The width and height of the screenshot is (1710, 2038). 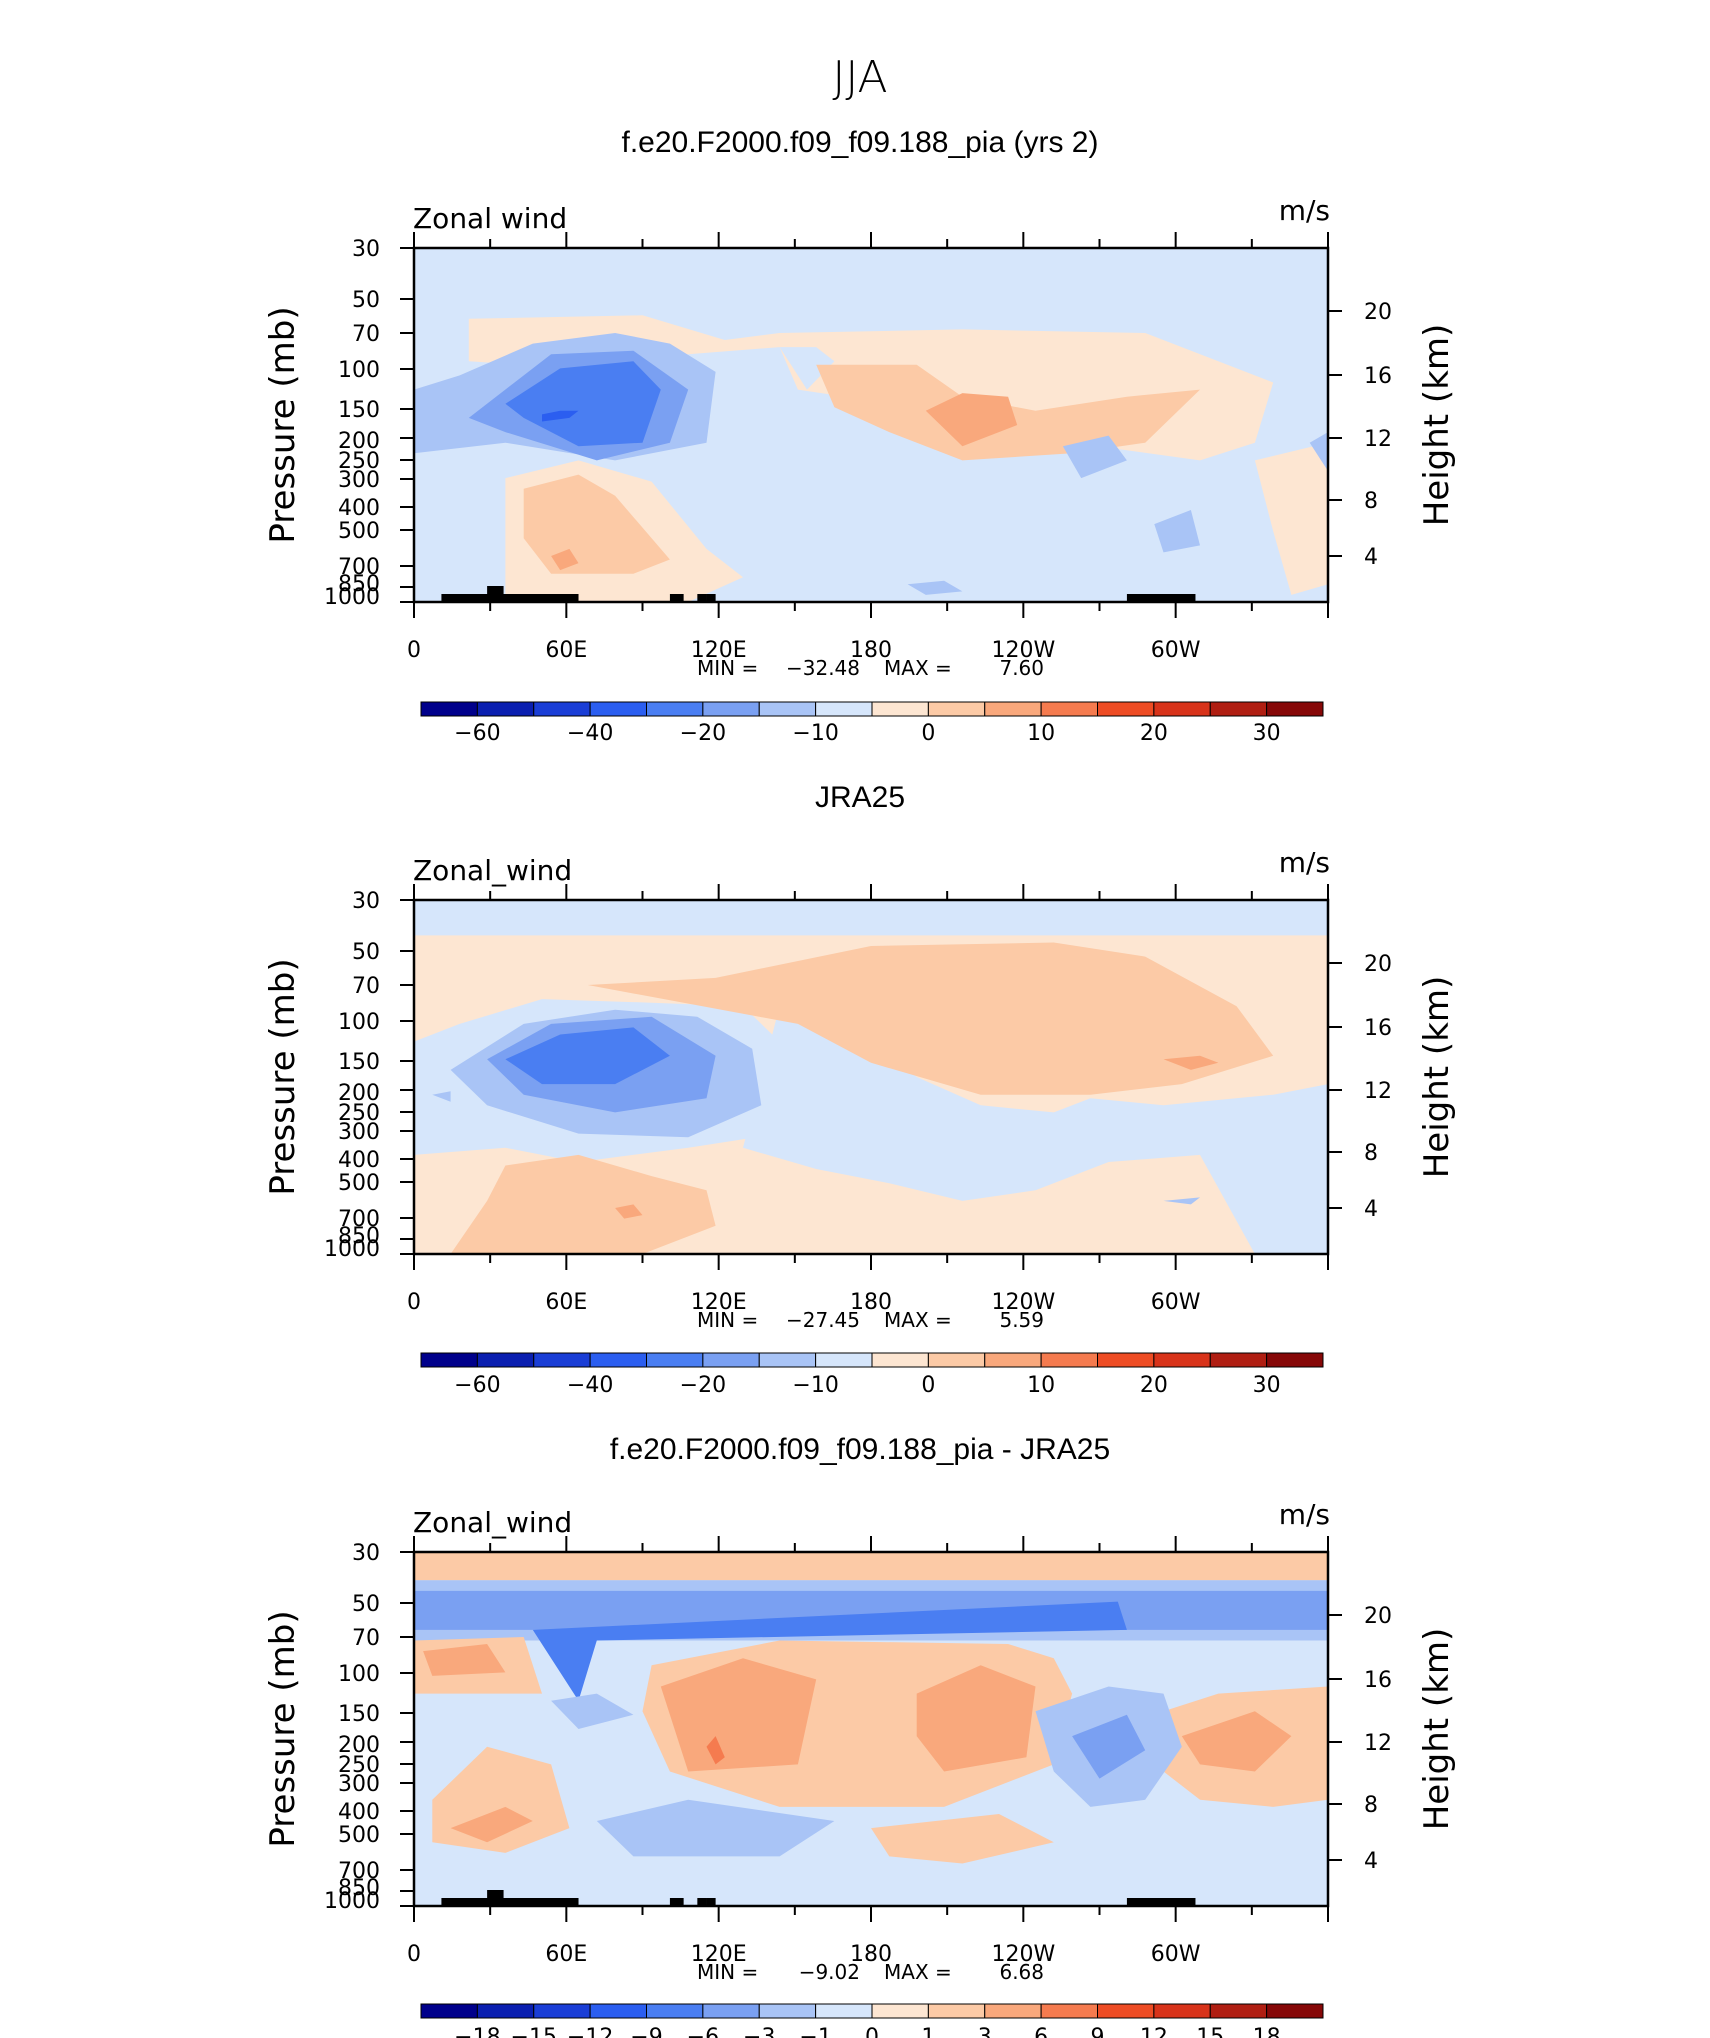 What do you see at coordinates (860, 142) in the screenshot?
I see `panel-title: f.e20.F2000.f09_f09.188_pia (yrs 2)` at bounding box center [860, 142].